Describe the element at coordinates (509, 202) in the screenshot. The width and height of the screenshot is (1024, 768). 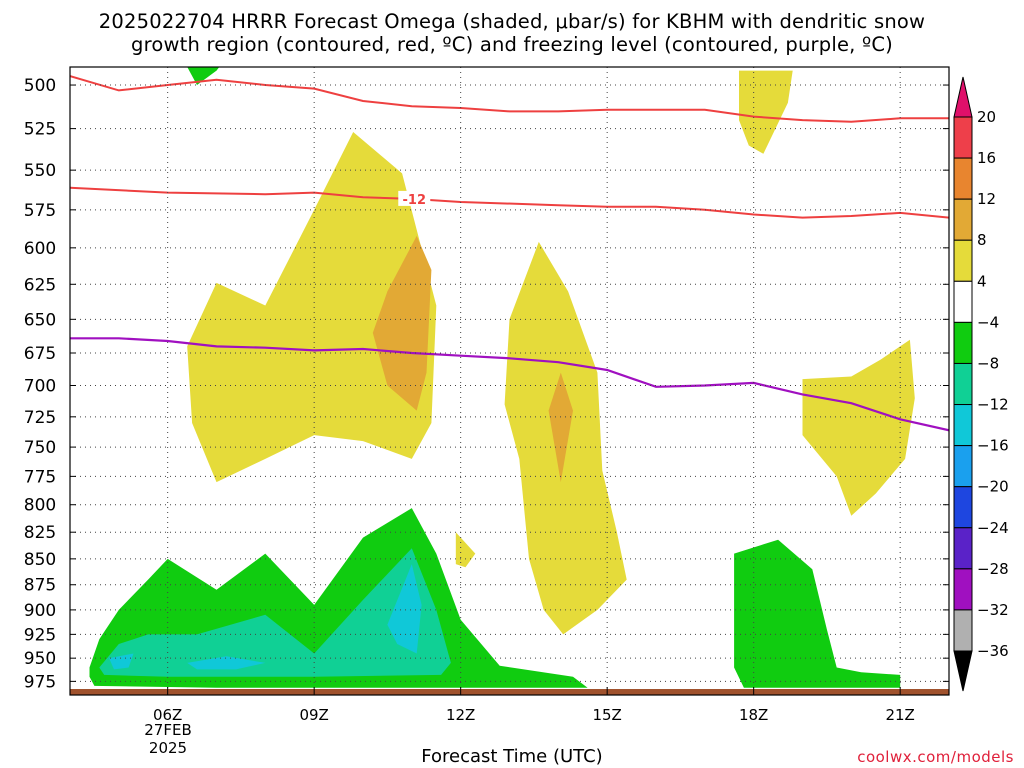
I see `dgz-contour-lower` at that location.